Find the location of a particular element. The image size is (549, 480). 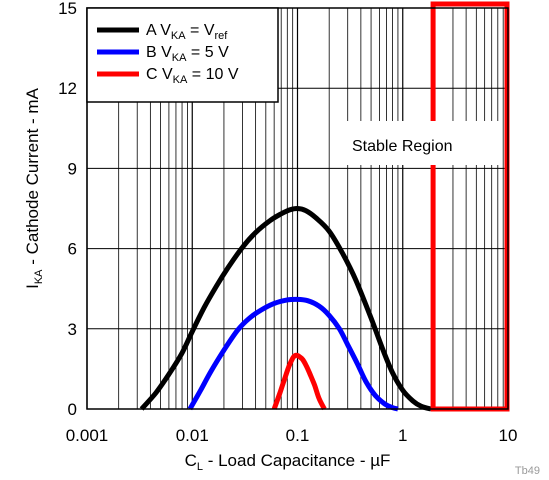

x-tick-label: 0.01 is located at coordinates (192, 435).